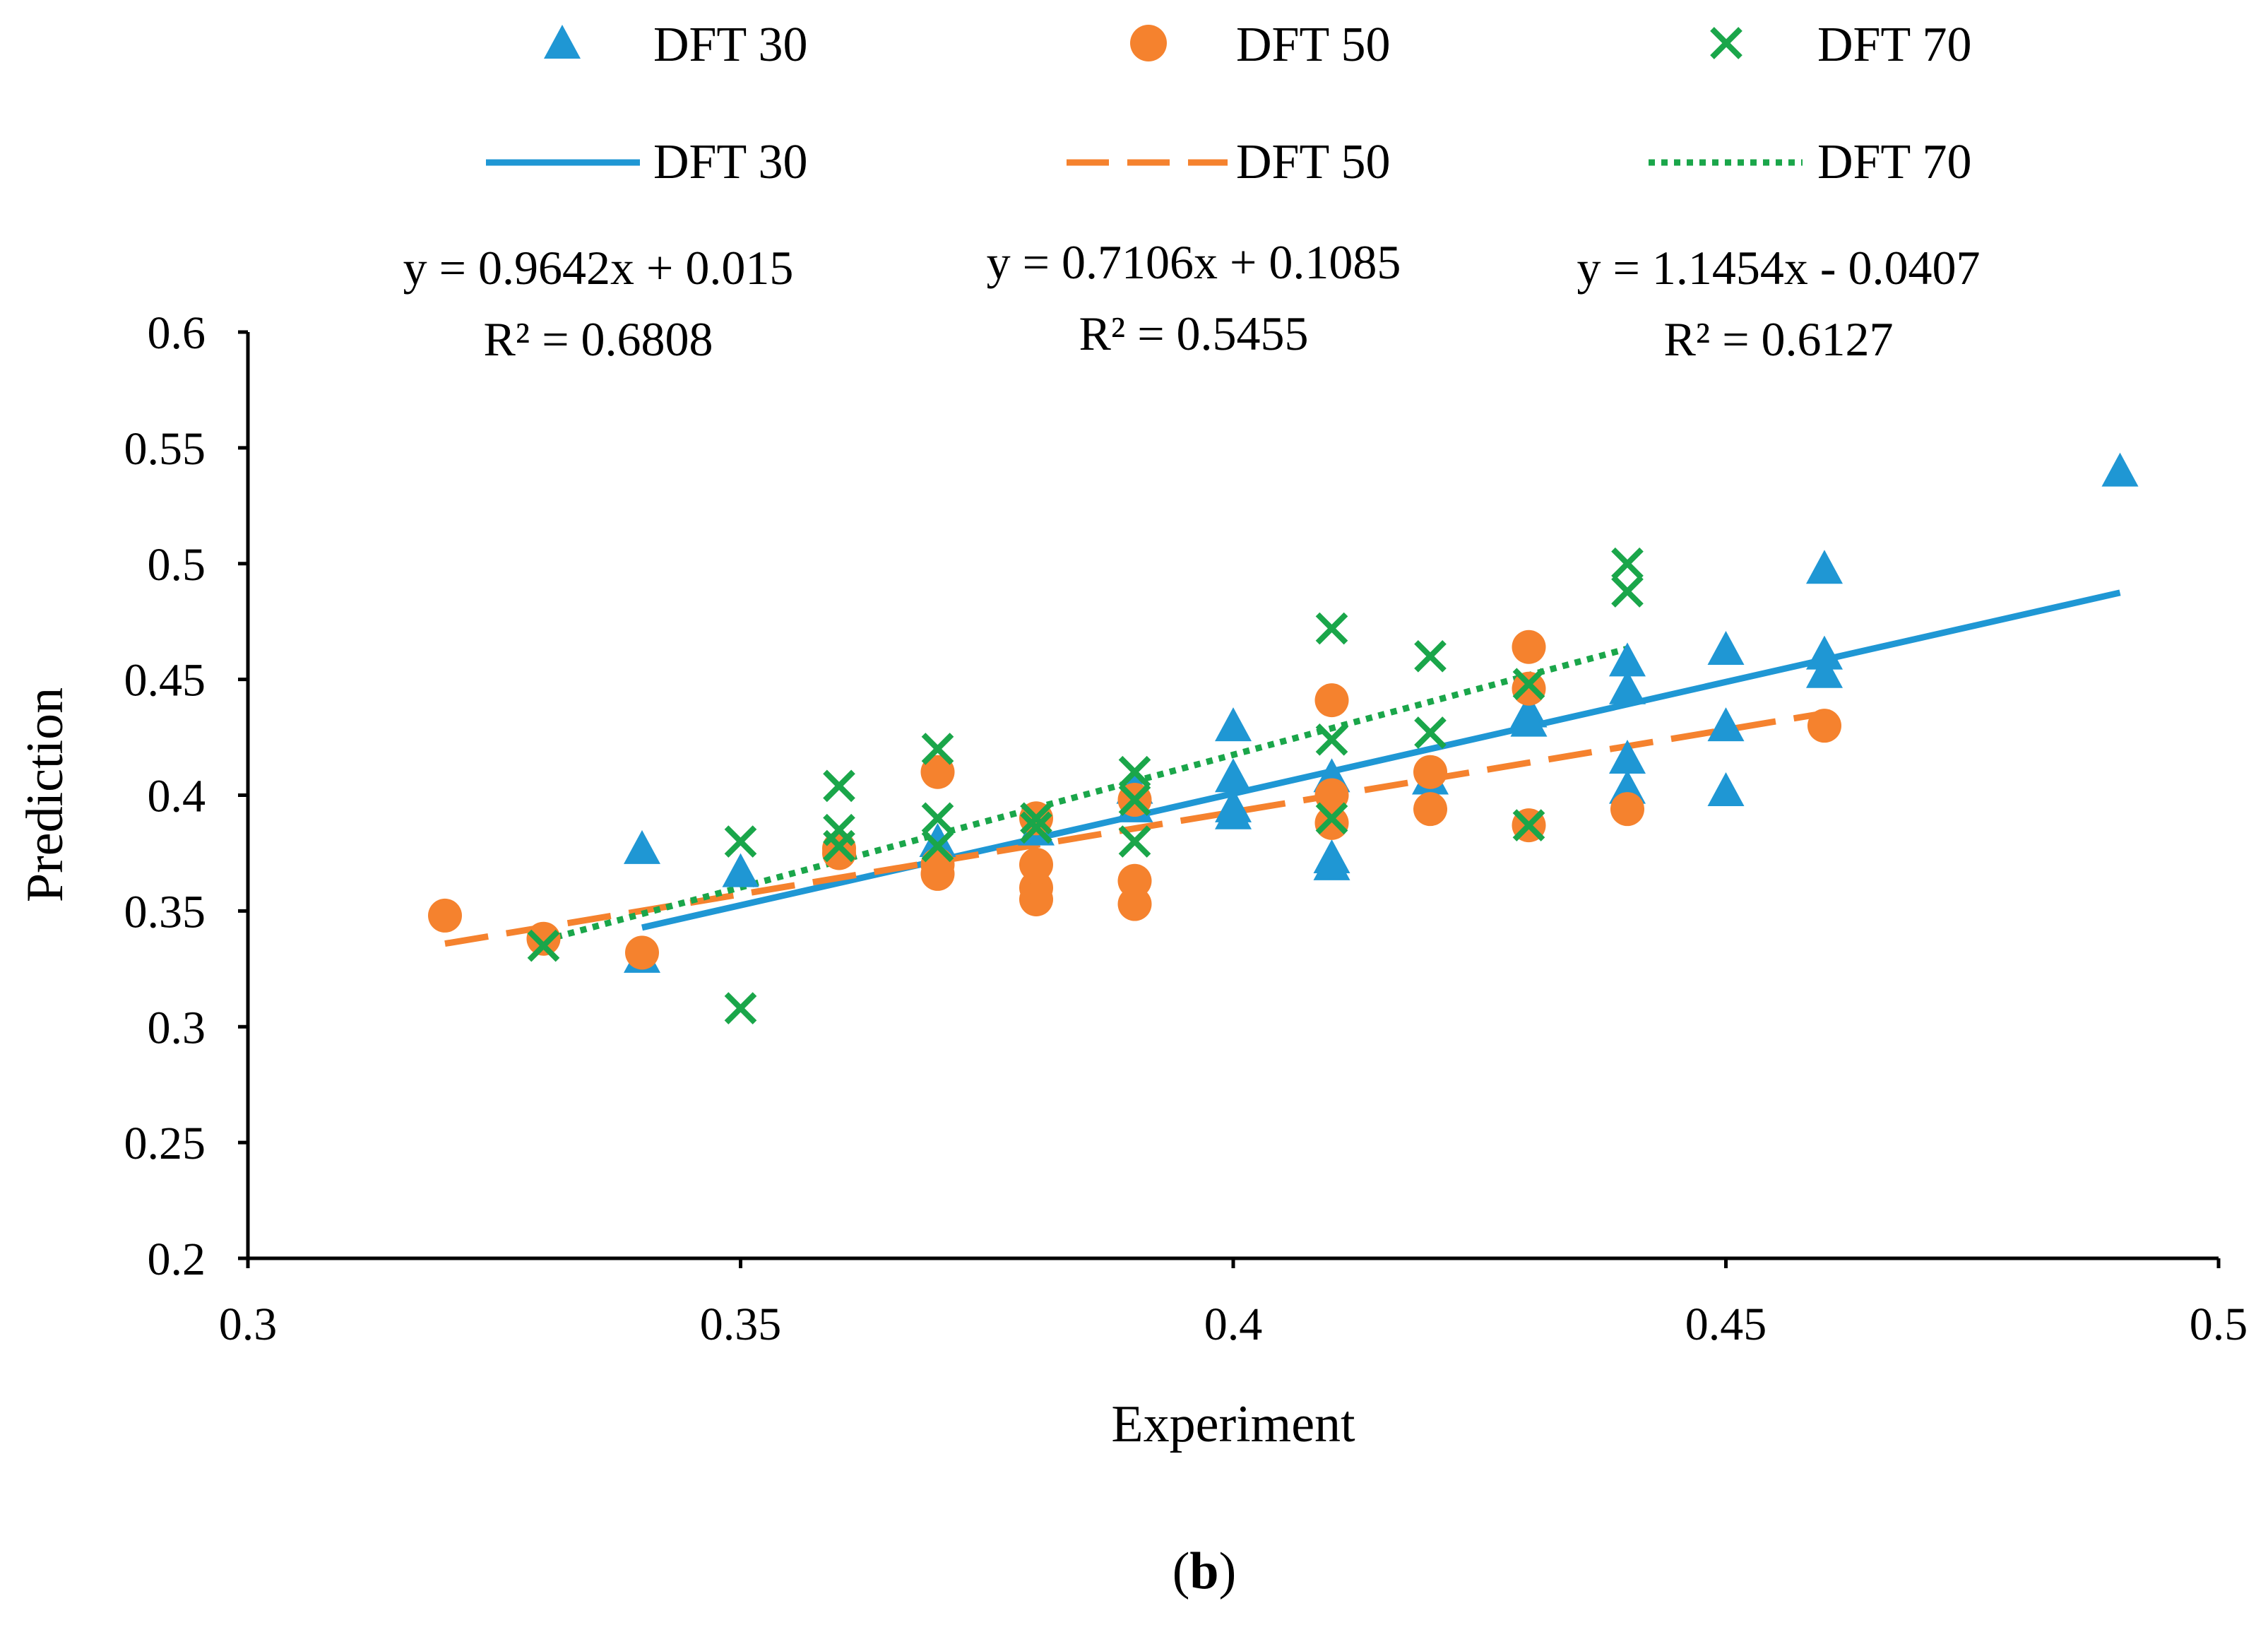 The width and height of the screenshot is (2268, 1625). I want to click on y-tick-label: 0.5, so click(177, 565).